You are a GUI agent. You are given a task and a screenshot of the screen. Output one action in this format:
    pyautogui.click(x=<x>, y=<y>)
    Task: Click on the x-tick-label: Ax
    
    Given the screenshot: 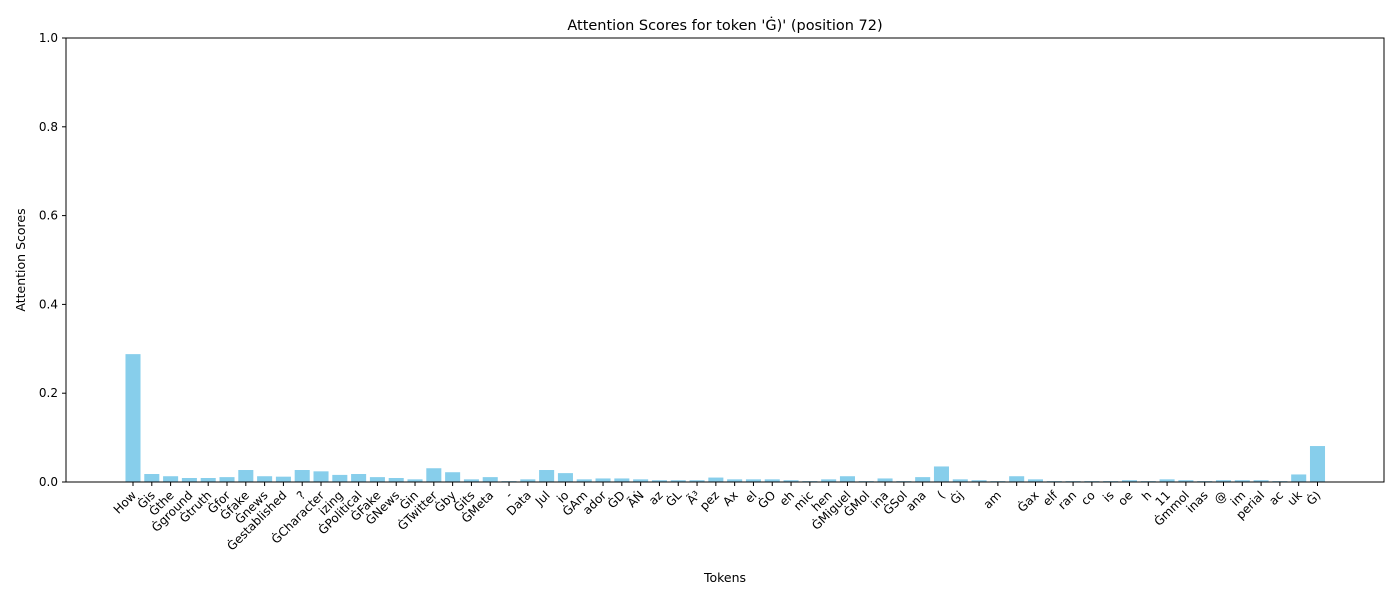 What is the action you would take?
    pyautogui.click(x=730, y=498)
    